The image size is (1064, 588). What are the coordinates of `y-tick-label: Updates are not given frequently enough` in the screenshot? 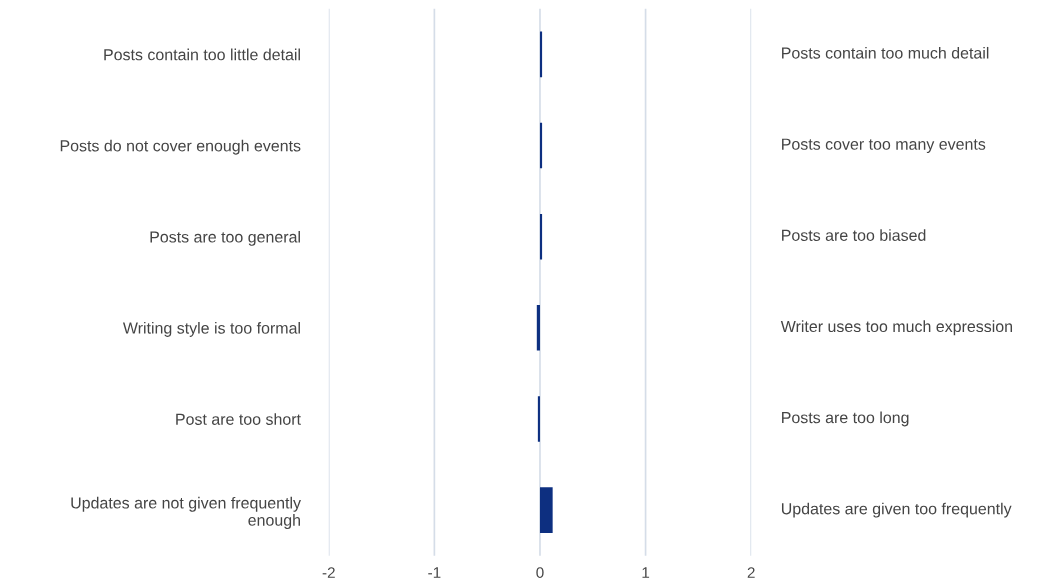 It's located at (186, 512).